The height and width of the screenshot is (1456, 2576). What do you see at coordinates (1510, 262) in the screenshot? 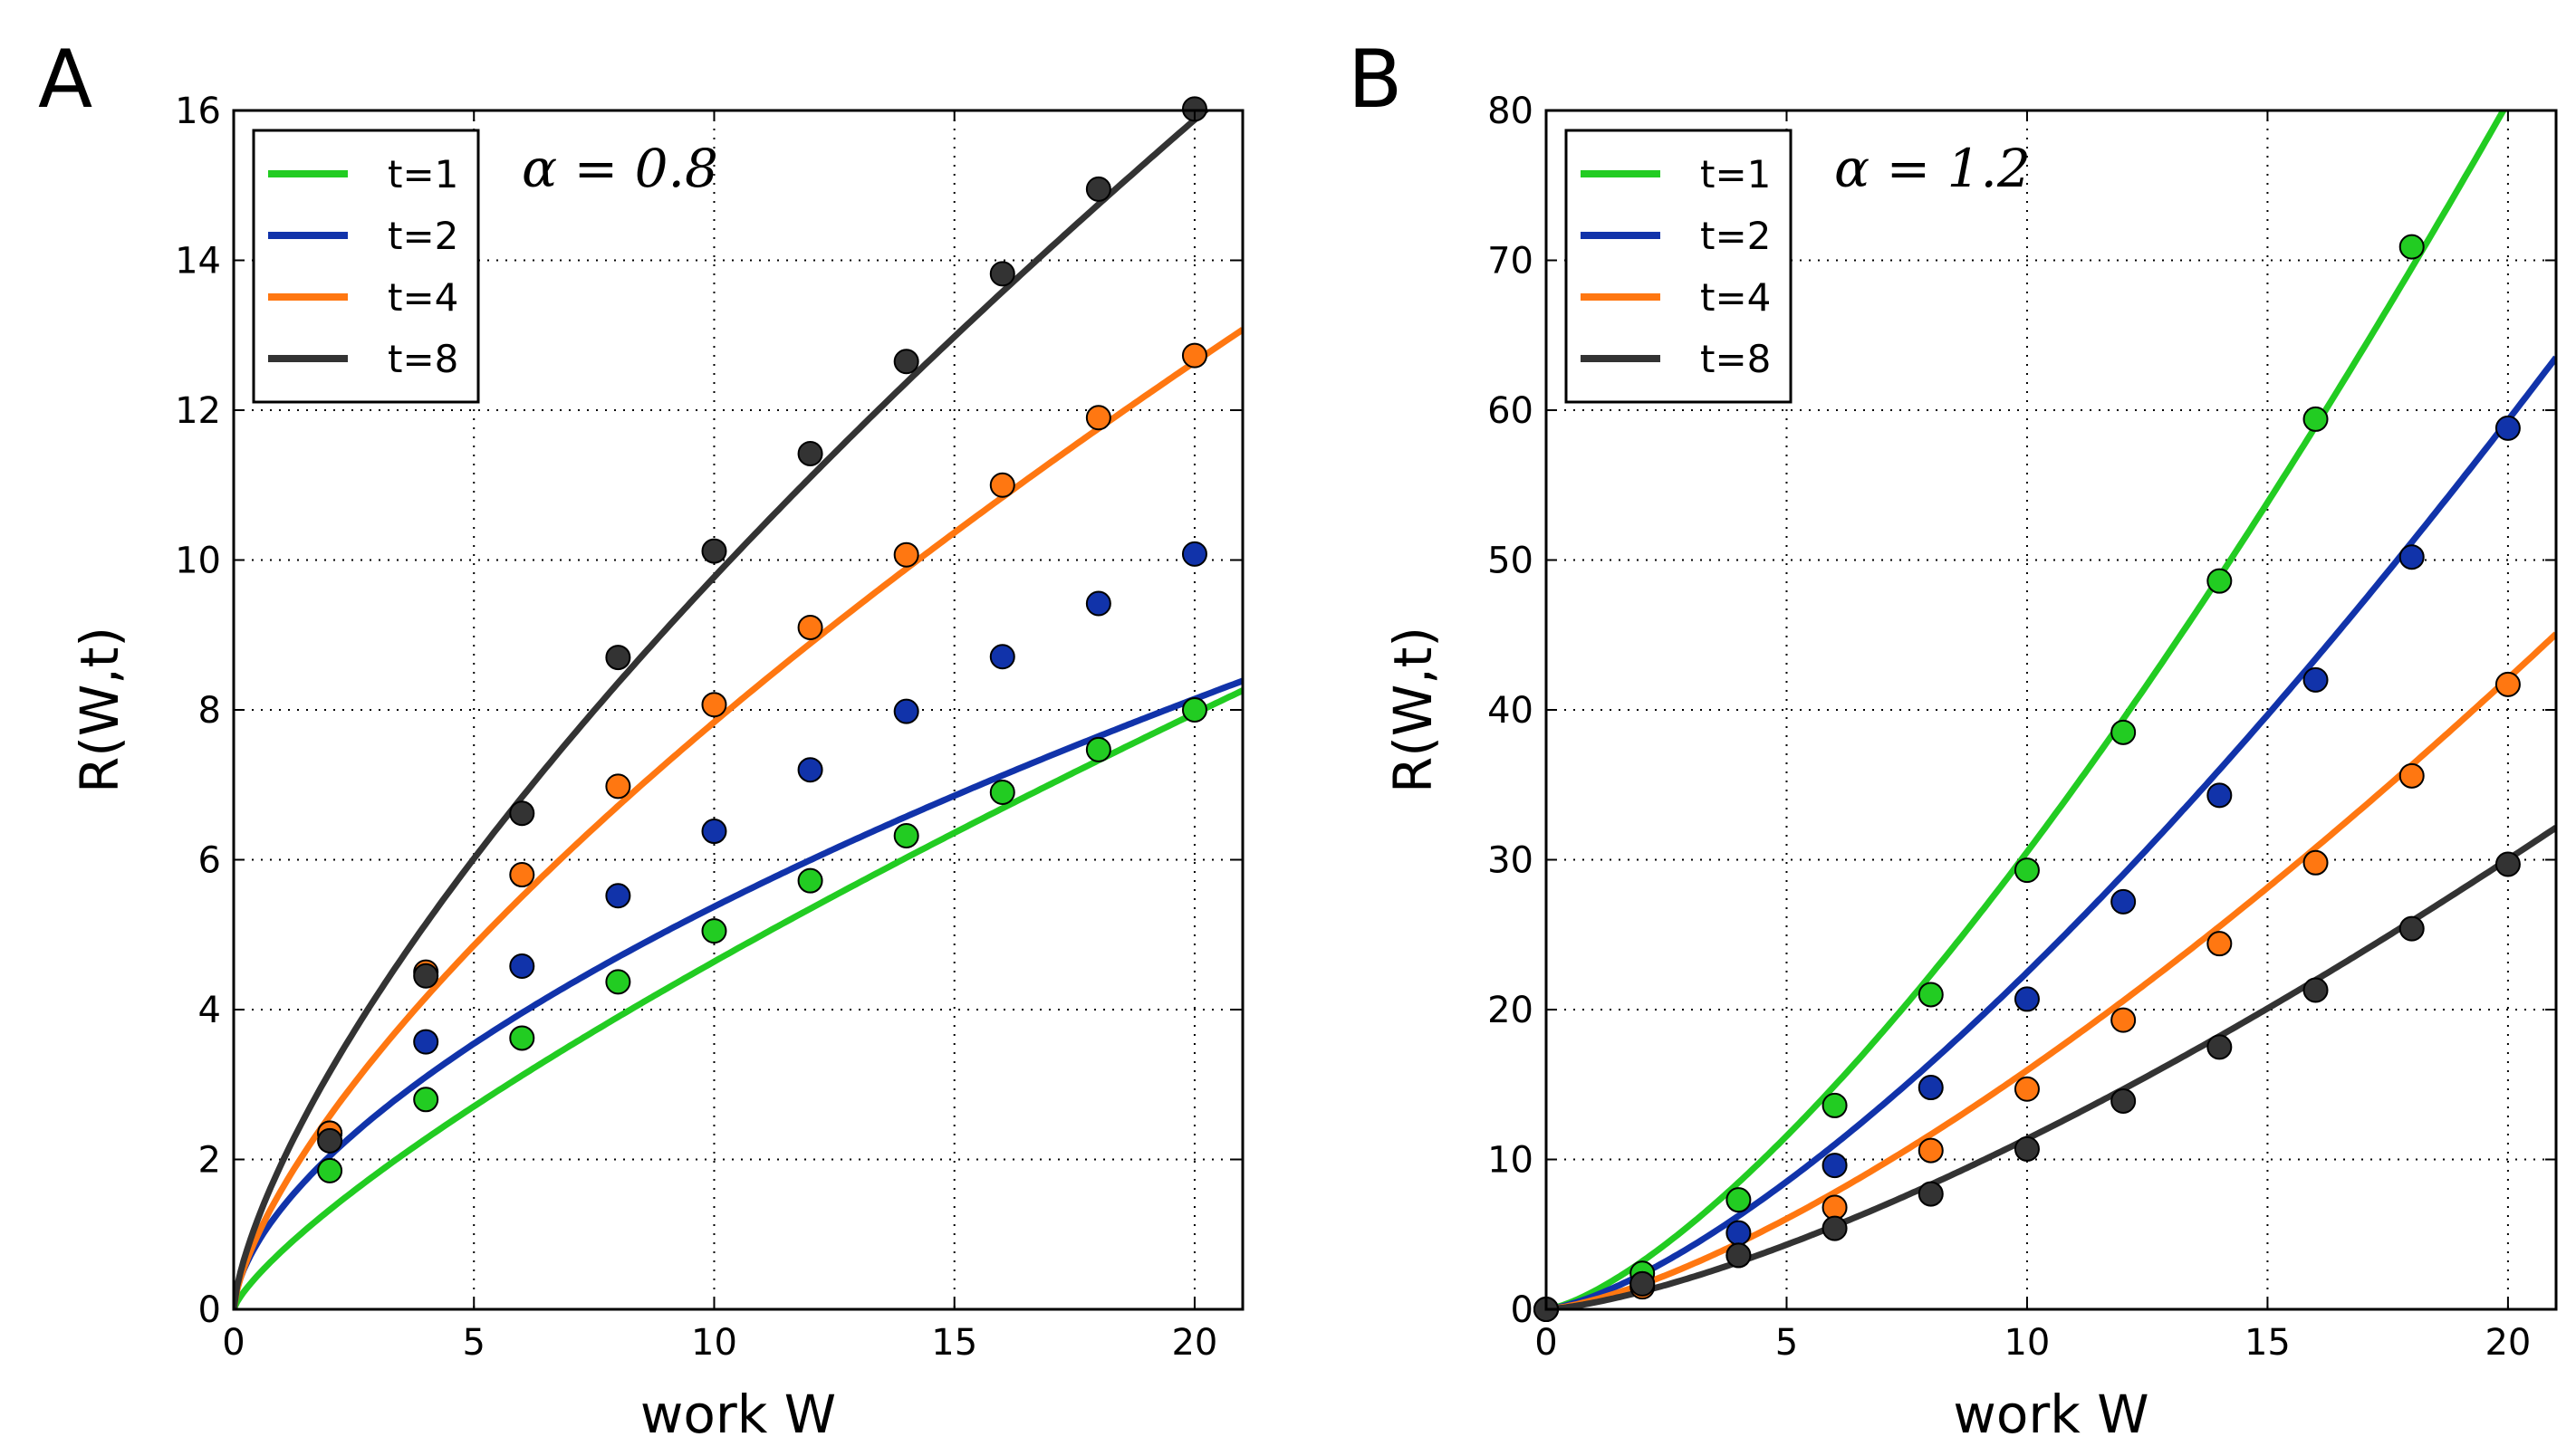
I see `y-tick-label: 70` at bounding box center [1510, 262].